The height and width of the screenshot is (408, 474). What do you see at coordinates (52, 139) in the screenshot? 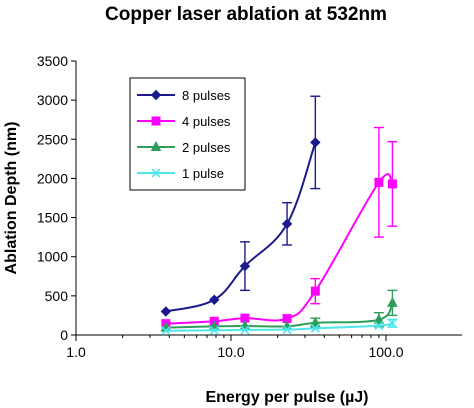
I see `y-tick-label: 2500` at bounding box center [52, 139].